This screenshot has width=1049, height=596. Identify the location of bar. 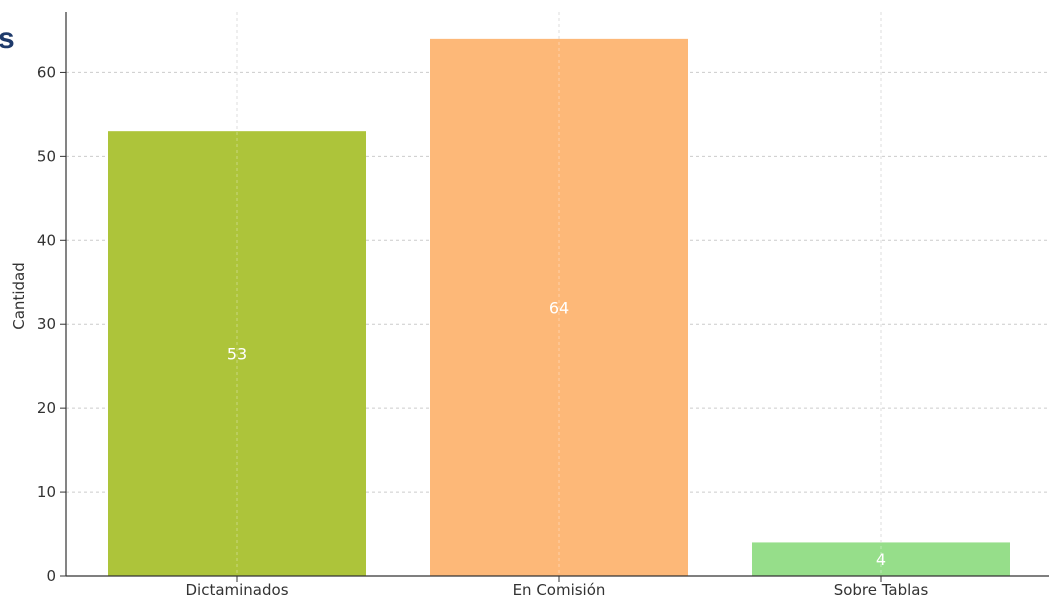
(881, 559).